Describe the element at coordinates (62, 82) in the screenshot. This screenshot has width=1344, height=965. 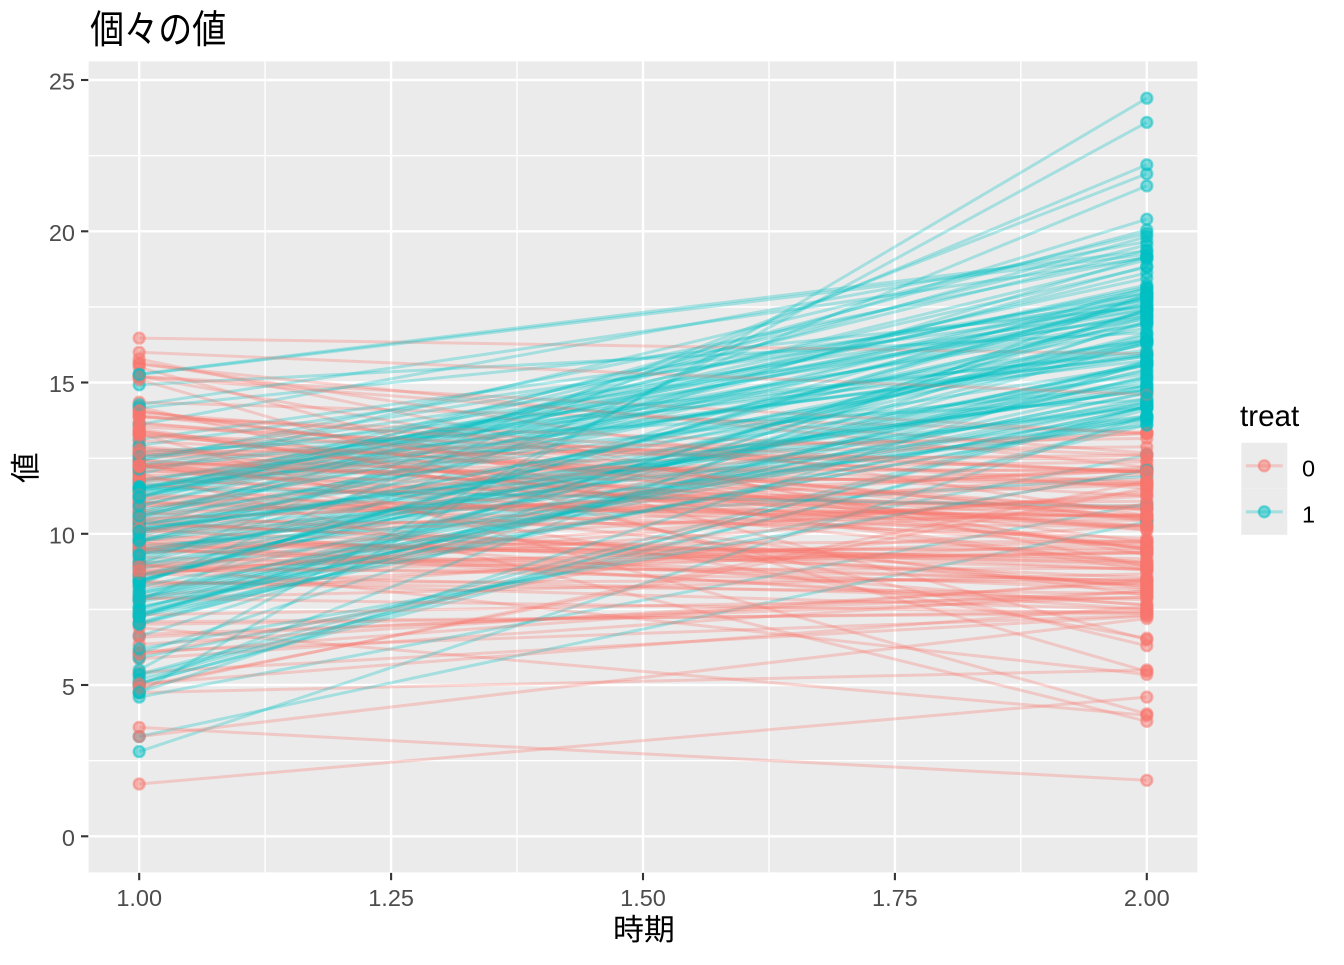
I see `svg-text: 25` at that location.